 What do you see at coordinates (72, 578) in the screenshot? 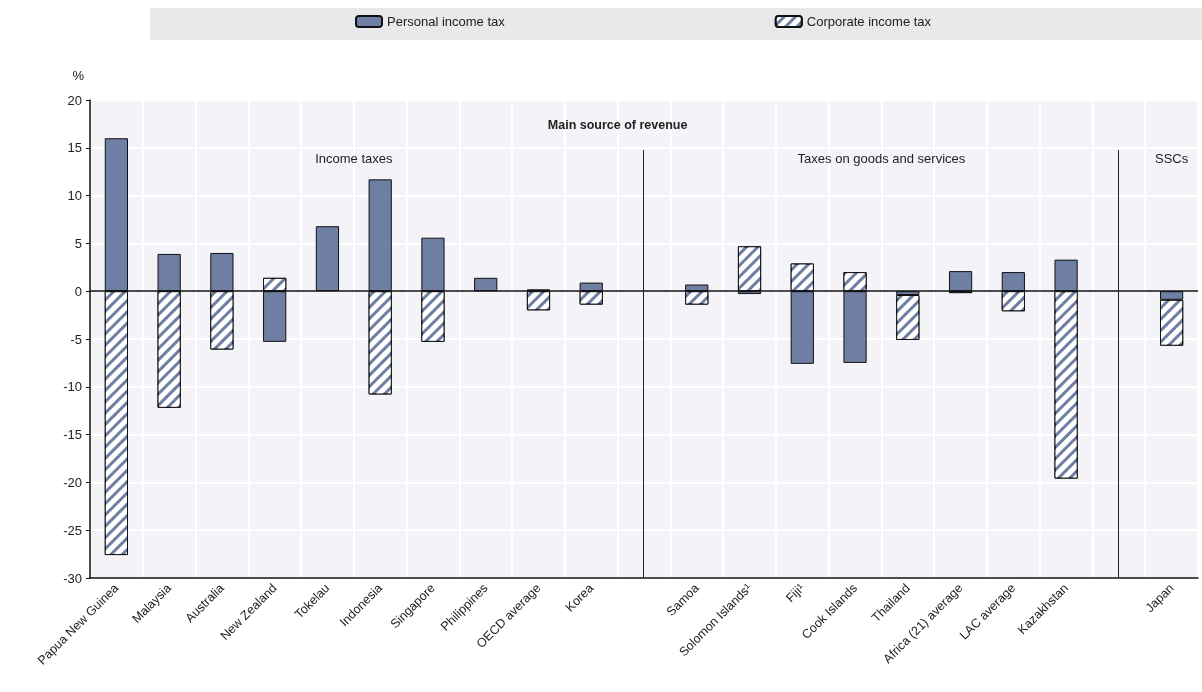
I see `y-tick-label: -30` at bounding box center [72, 578].